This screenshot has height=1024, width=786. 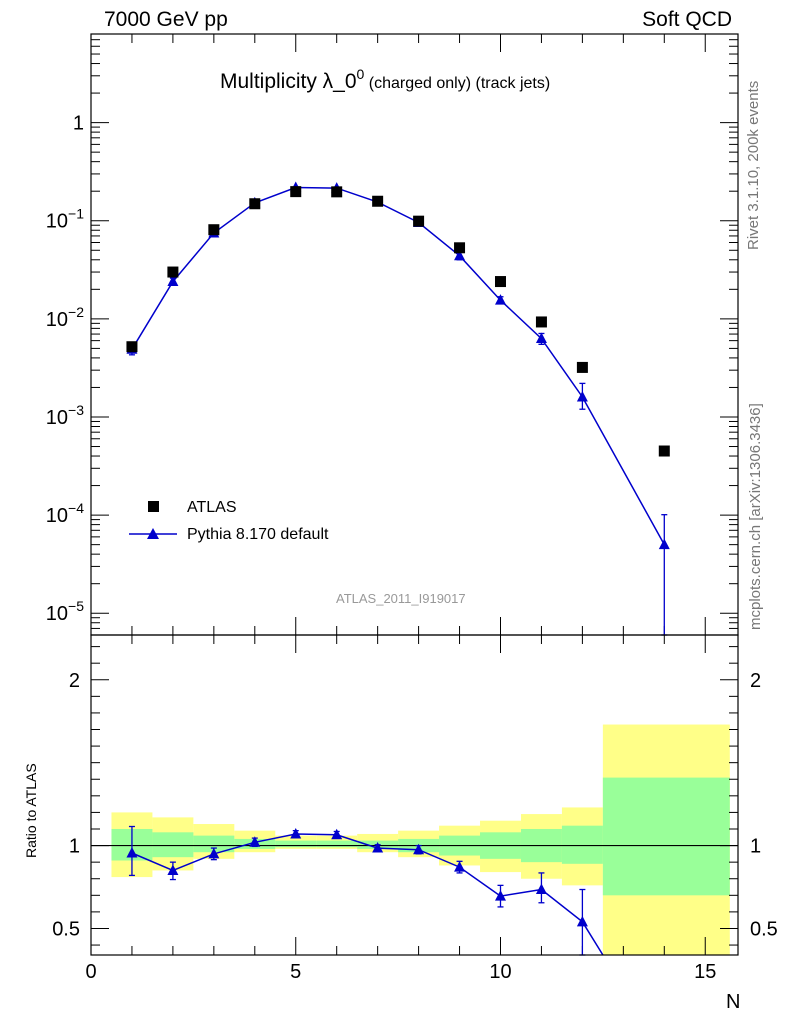 What do you see at coordinates (764, 929) in the screenshot?
I see `ratio-y-tick-label-right: 0.5` at bounding box center [764, 929].